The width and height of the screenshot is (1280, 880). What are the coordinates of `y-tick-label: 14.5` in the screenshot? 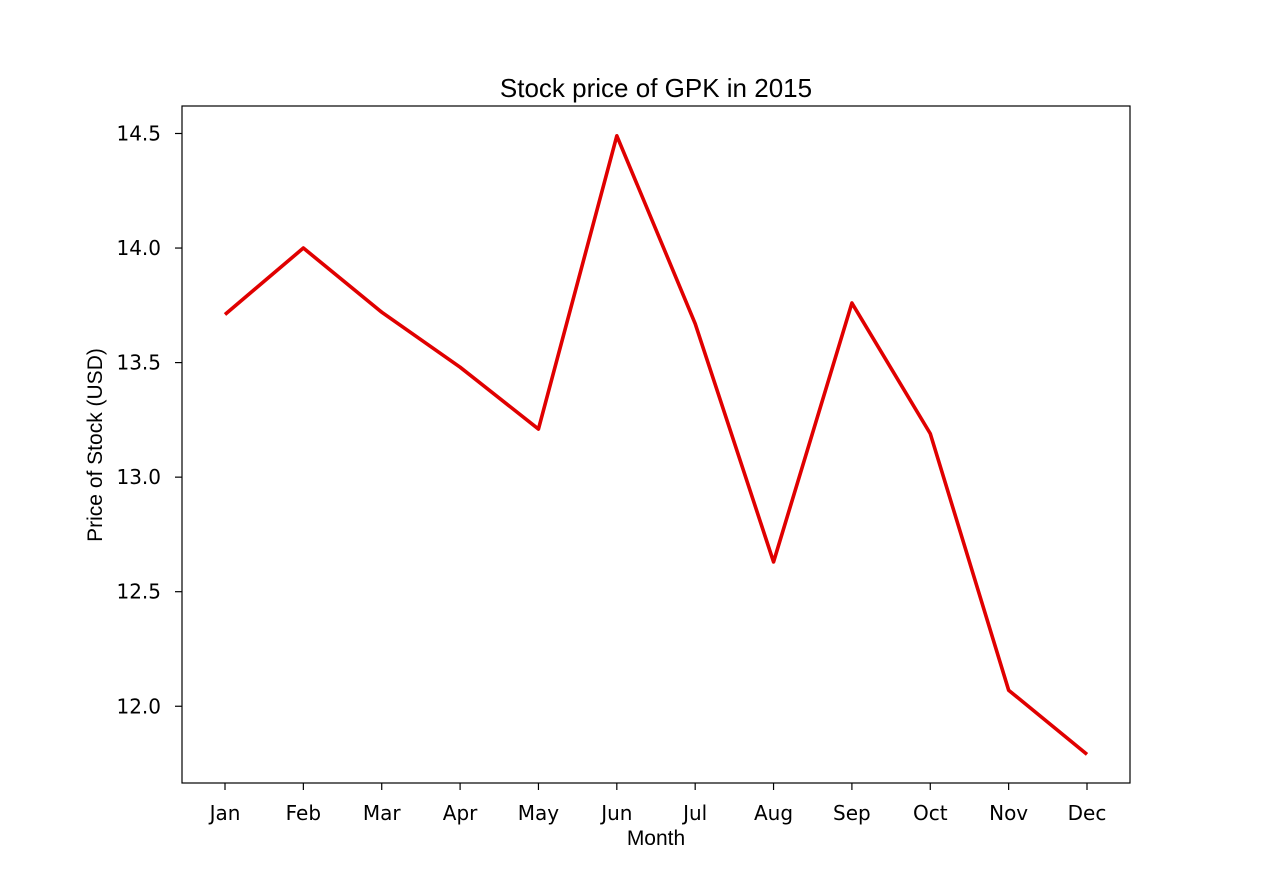 It's located at (138, 133).